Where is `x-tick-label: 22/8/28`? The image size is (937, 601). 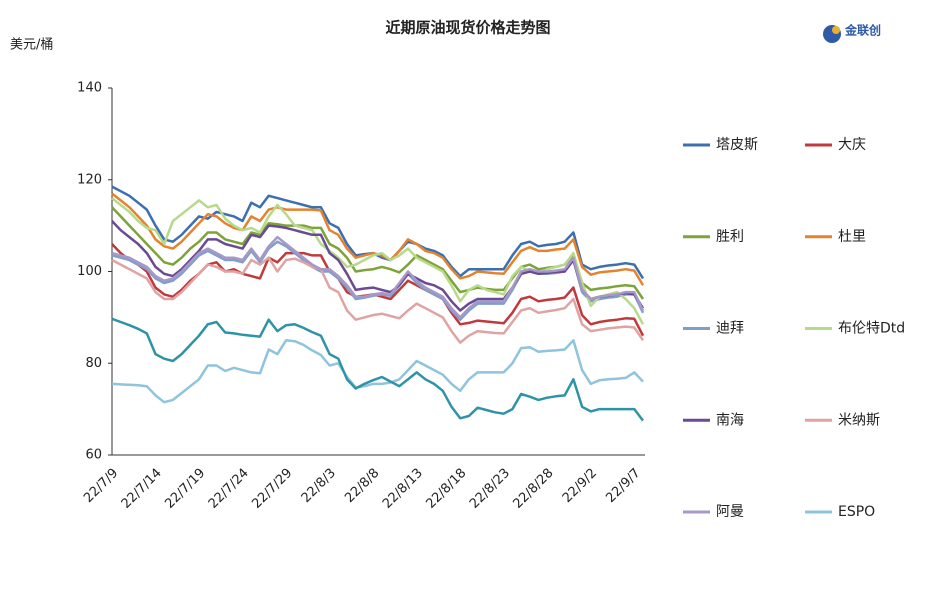
x-tick-label: 22/8/28 is located at coordinates (533, 489).